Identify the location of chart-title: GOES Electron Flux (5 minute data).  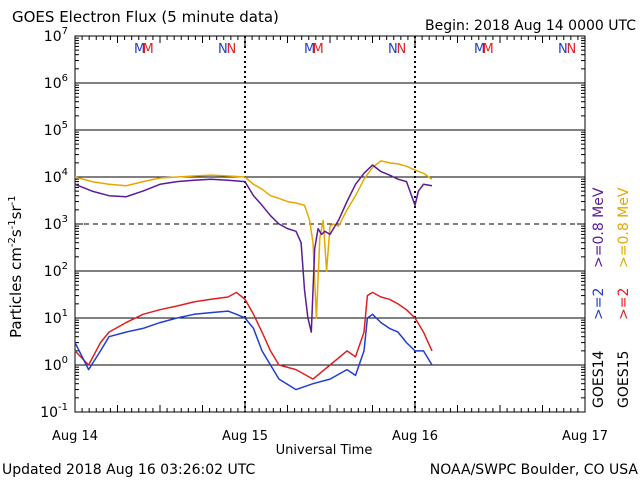
(145, 17).